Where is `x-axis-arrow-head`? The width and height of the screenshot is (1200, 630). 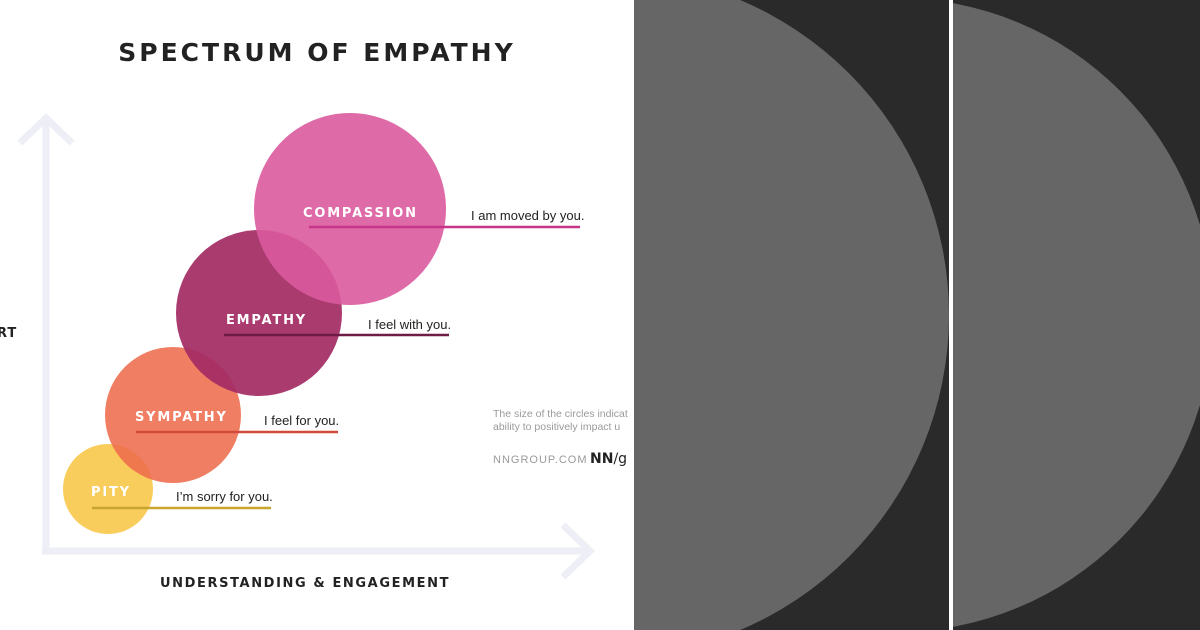
x-axis-arrow-head is located at coordinates (578, 551).